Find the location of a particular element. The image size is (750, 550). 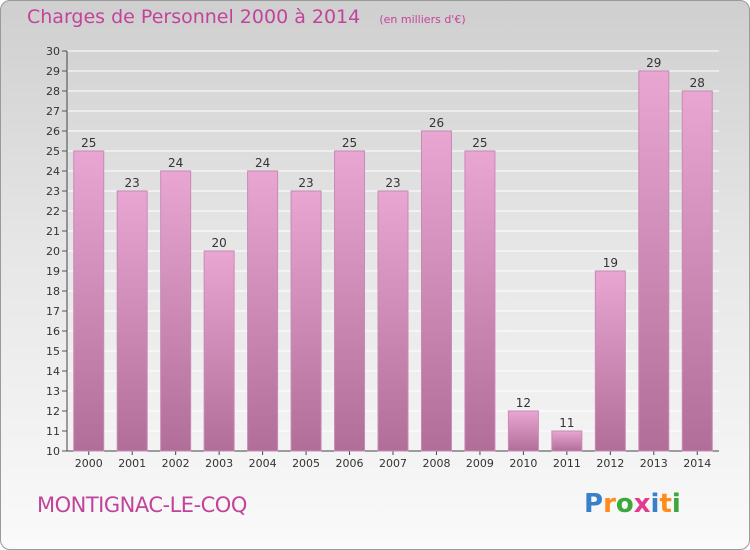

y-tick-label: 30 is located at coordinates (53, 51).